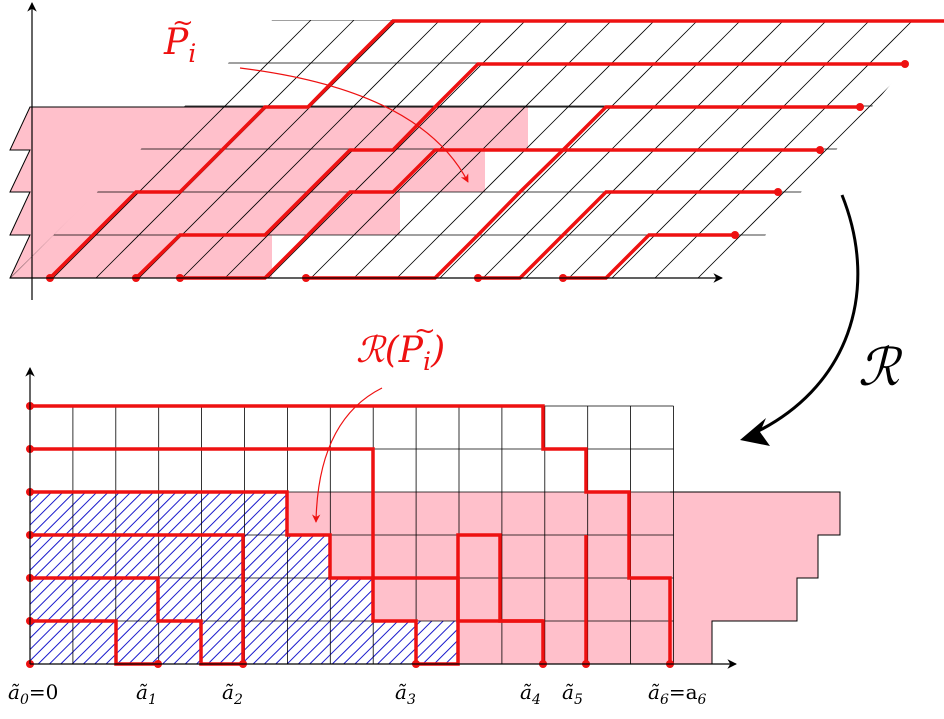 This screenshot has height=719, width=944. I want to click on axis-tick-label: ã0=0, so click(33, 694).